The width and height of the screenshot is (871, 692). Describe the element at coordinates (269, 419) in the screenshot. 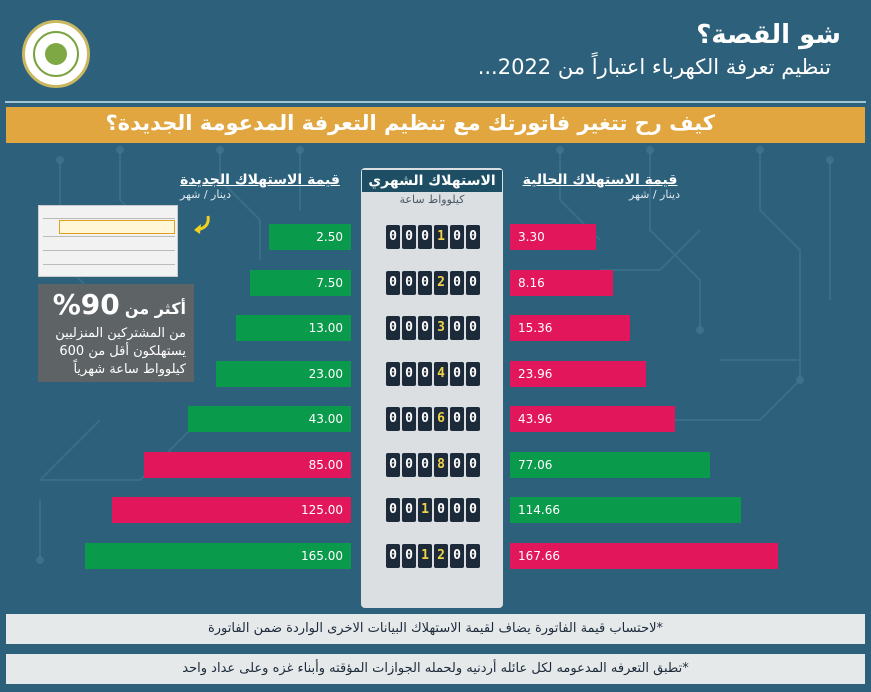

I see `new-value-bar: 43.00` at that location.